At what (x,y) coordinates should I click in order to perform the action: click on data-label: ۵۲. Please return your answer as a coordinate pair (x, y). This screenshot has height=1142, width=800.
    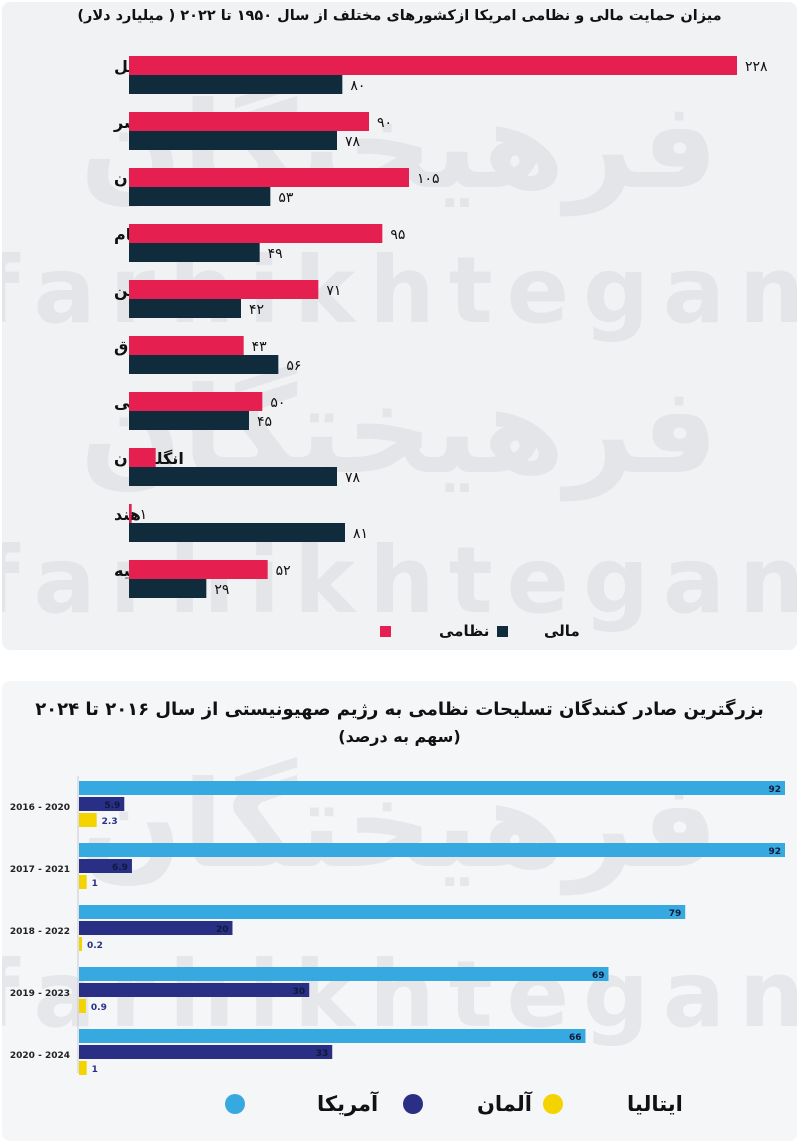
    Looking at the image, I should click on (283, 571).